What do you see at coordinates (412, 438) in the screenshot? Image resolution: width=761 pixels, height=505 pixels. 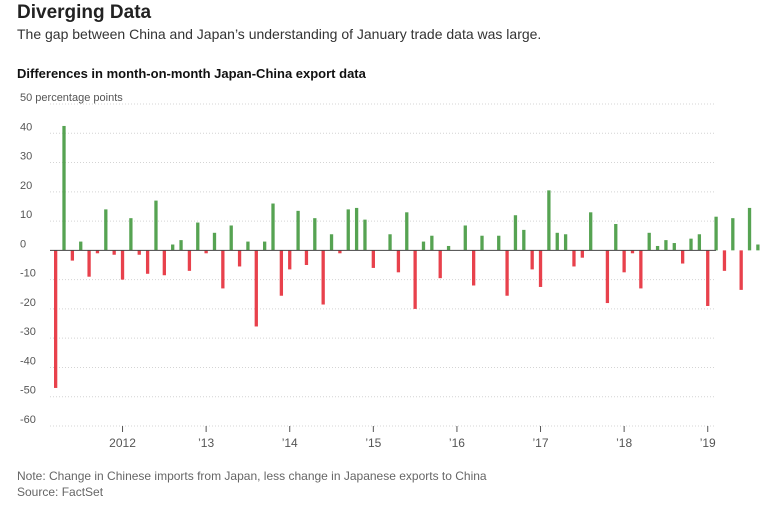 I see `x-axis-labels: 2012 ’13 ’14 ’15 ’16 ’17 ’18 ’19` at bounding box center [412, 438].